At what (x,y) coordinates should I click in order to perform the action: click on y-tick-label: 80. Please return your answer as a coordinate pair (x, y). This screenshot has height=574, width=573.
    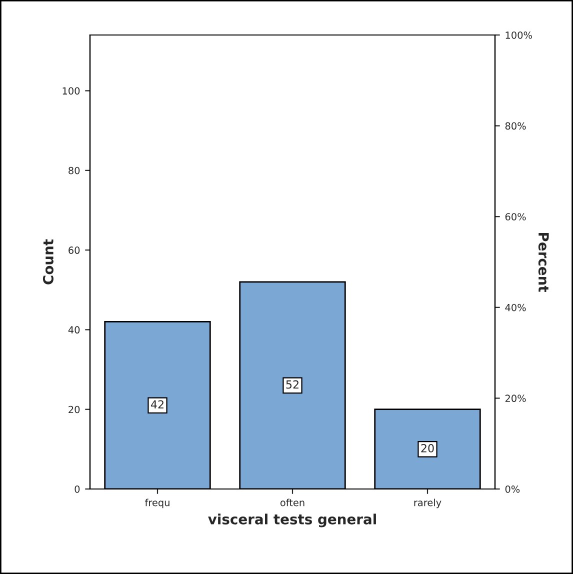
    Looking at the image, I should click on (74, 170).